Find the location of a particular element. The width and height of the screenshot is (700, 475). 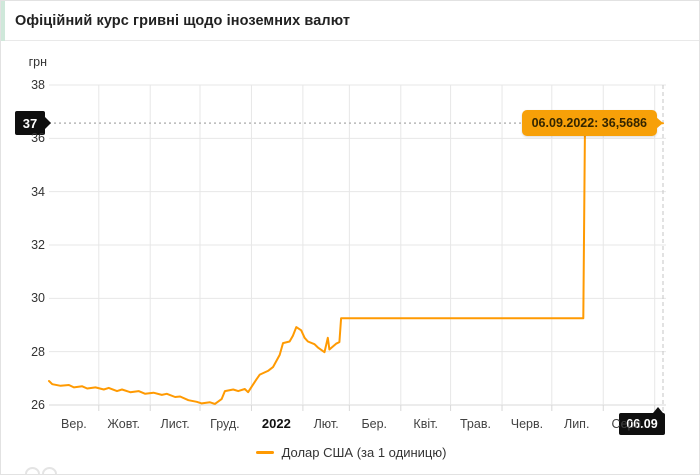

watermark is located at coordinates (41, 470).